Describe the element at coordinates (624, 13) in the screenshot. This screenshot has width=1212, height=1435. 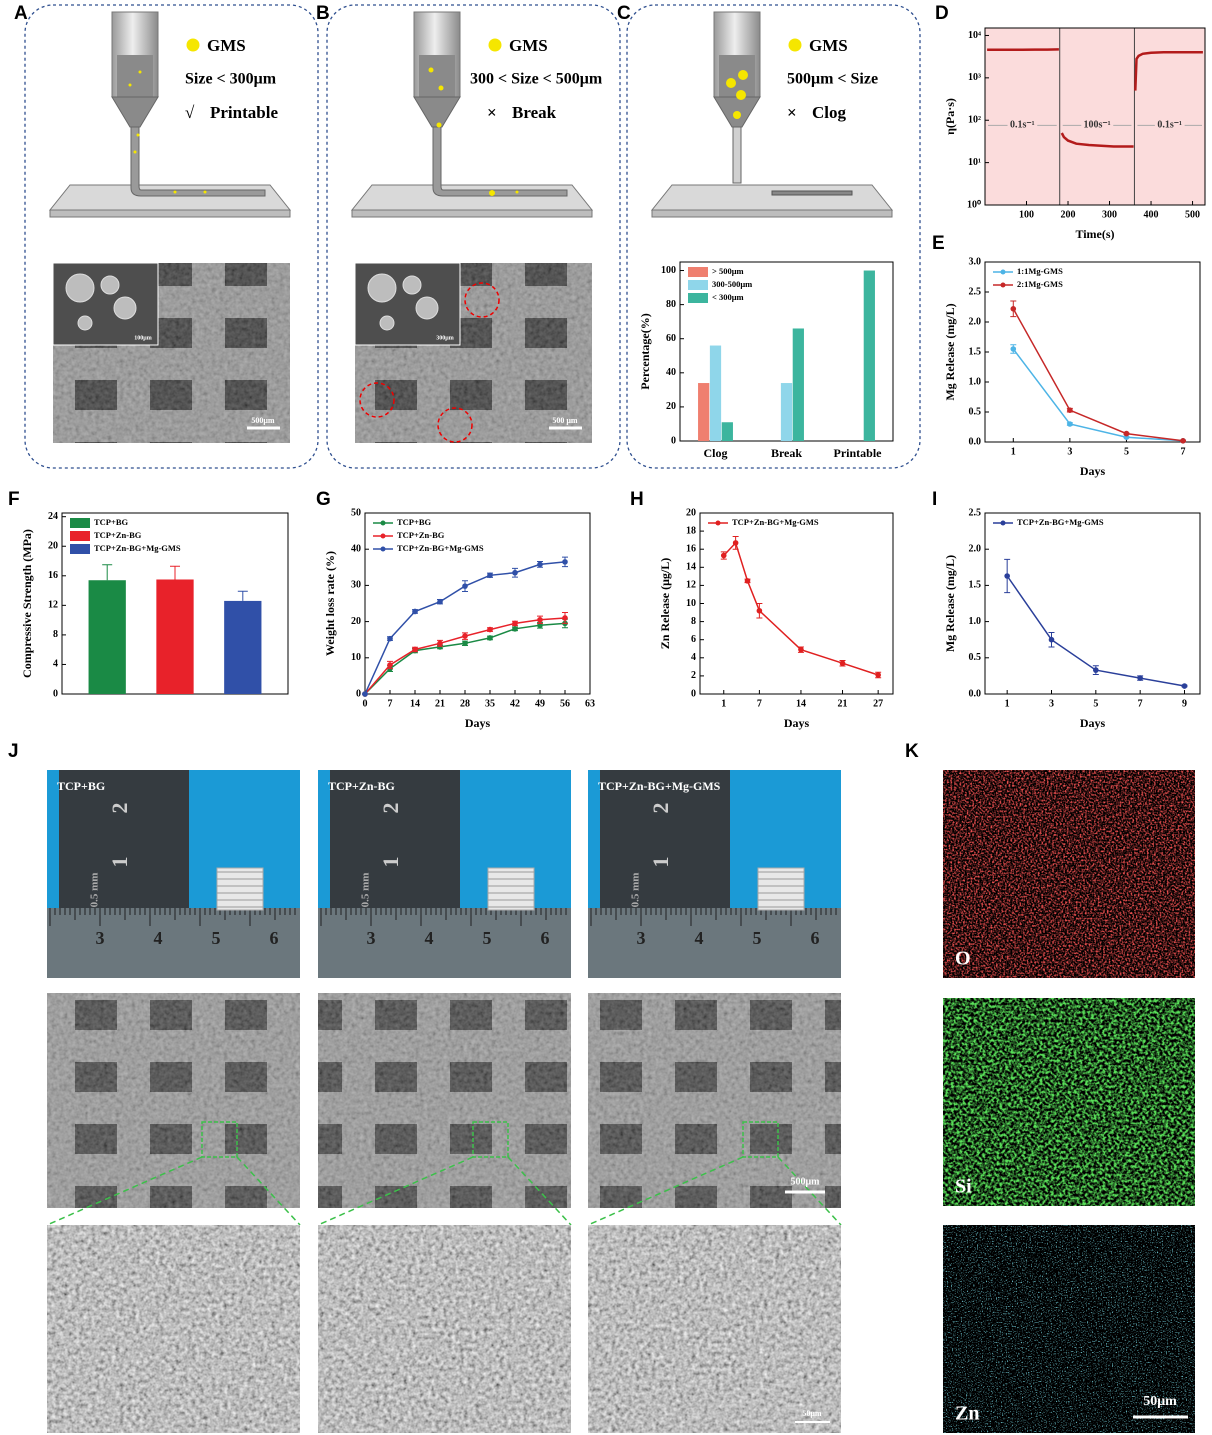
I see `panel-letter: C` at that location.